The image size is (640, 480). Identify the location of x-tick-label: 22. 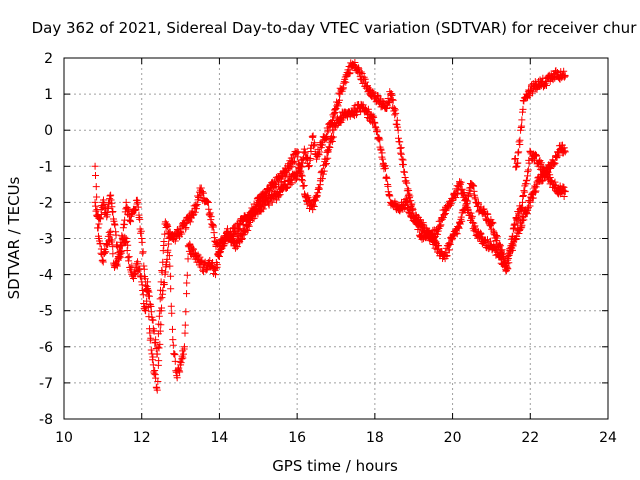
(530, 438).